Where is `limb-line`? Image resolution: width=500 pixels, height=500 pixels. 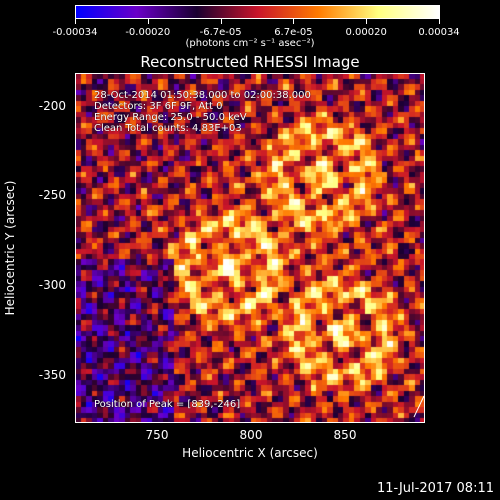
limb-line is located at coordinates (418, 406).